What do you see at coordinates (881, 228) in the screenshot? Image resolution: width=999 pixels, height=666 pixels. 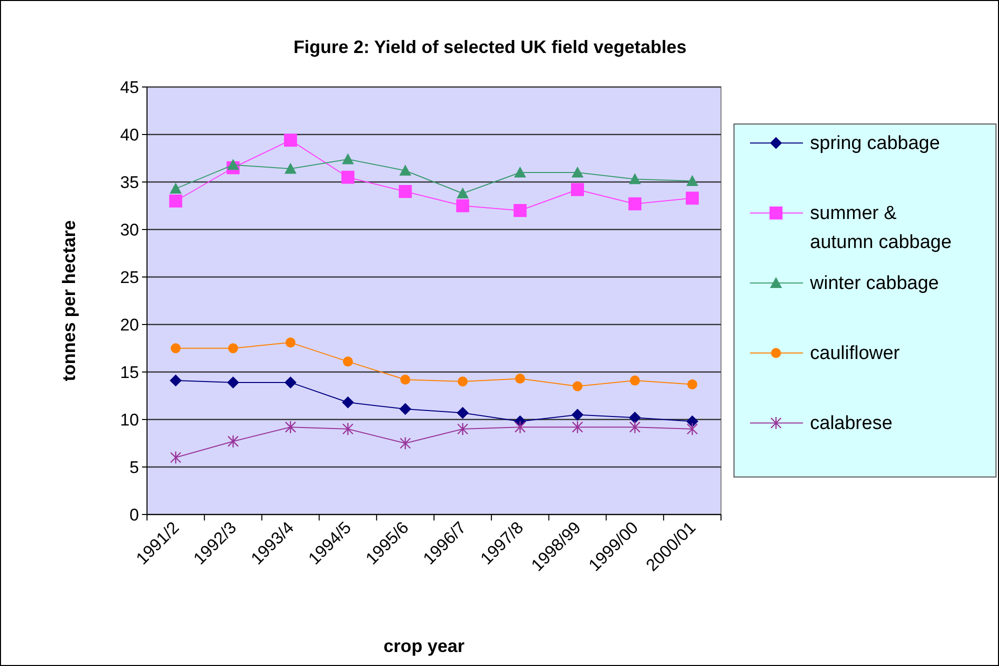 I see `legend-label: summer & autumn cabbage` at bounding box center [881, 228].